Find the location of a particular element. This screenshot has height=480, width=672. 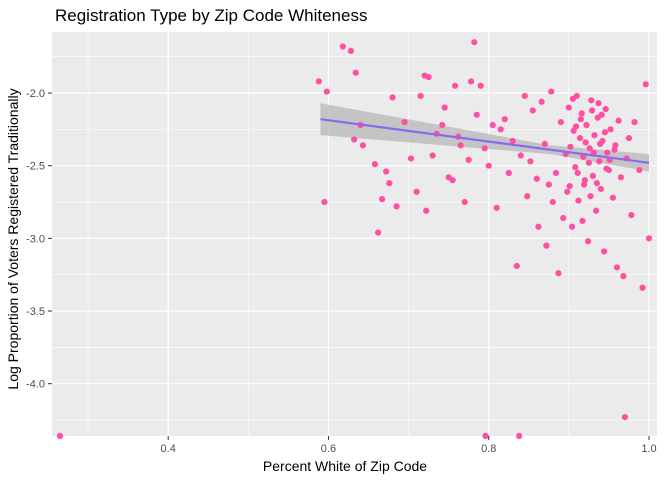

x-tick-label: 0.8 is located at coordinates (488, 449).